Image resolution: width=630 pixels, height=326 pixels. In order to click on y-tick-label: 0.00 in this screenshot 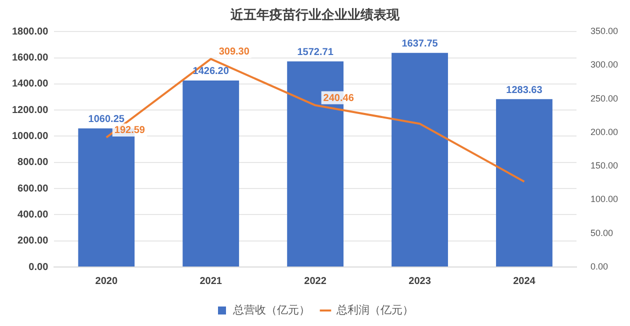, I will do `click(38, 267)`.